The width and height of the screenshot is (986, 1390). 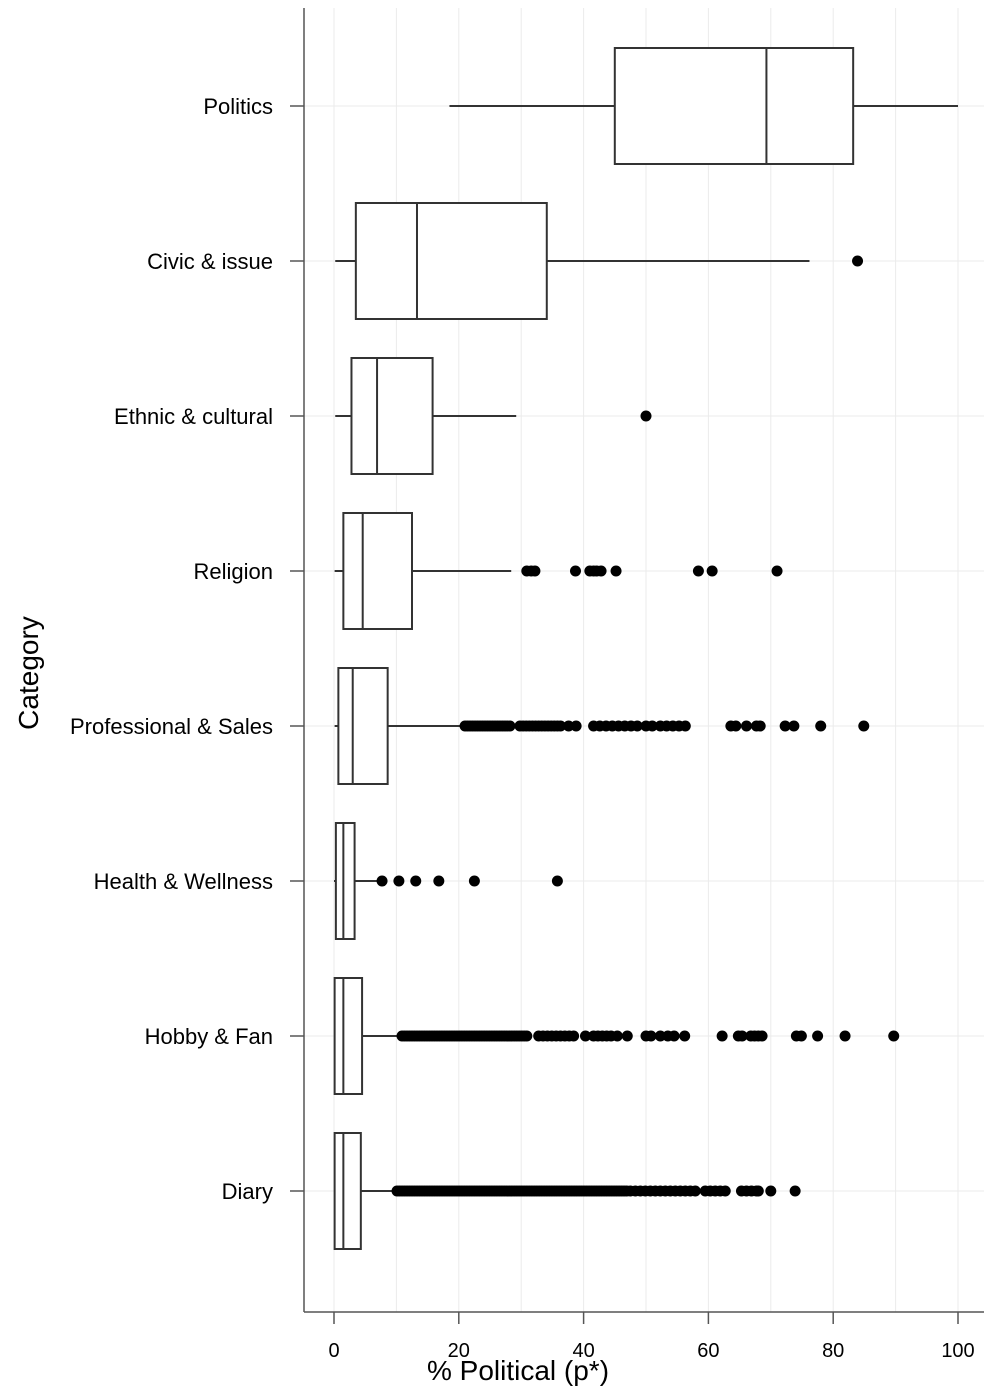 What do you see at coordinates (209, 1036) in the screenshot?
I see `y-tick-label: Hobby & Fan` at bounding box center [209, 1036].